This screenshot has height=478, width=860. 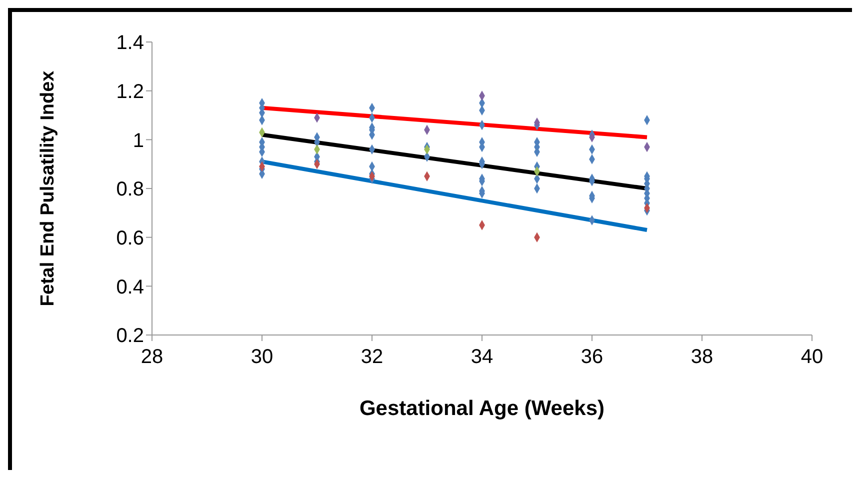 What do you see at coordinates (48, 188) in the screenshot?
I see `y-axis-title: Fetal End Pulsatility Index` at bounding box center [48, 188].